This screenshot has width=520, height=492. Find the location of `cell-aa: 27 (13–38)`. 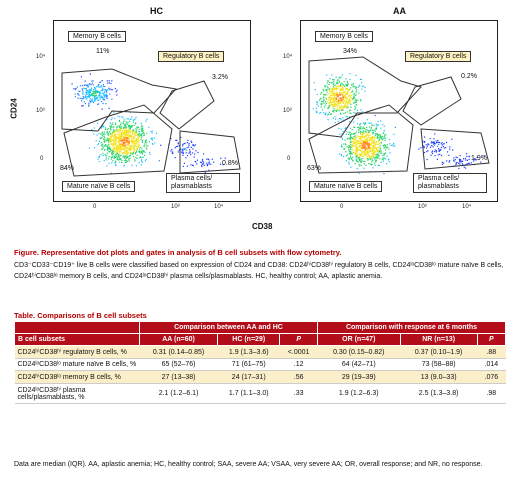

cell-aa: 27 (13–38) is located at coordinates (178, 377).